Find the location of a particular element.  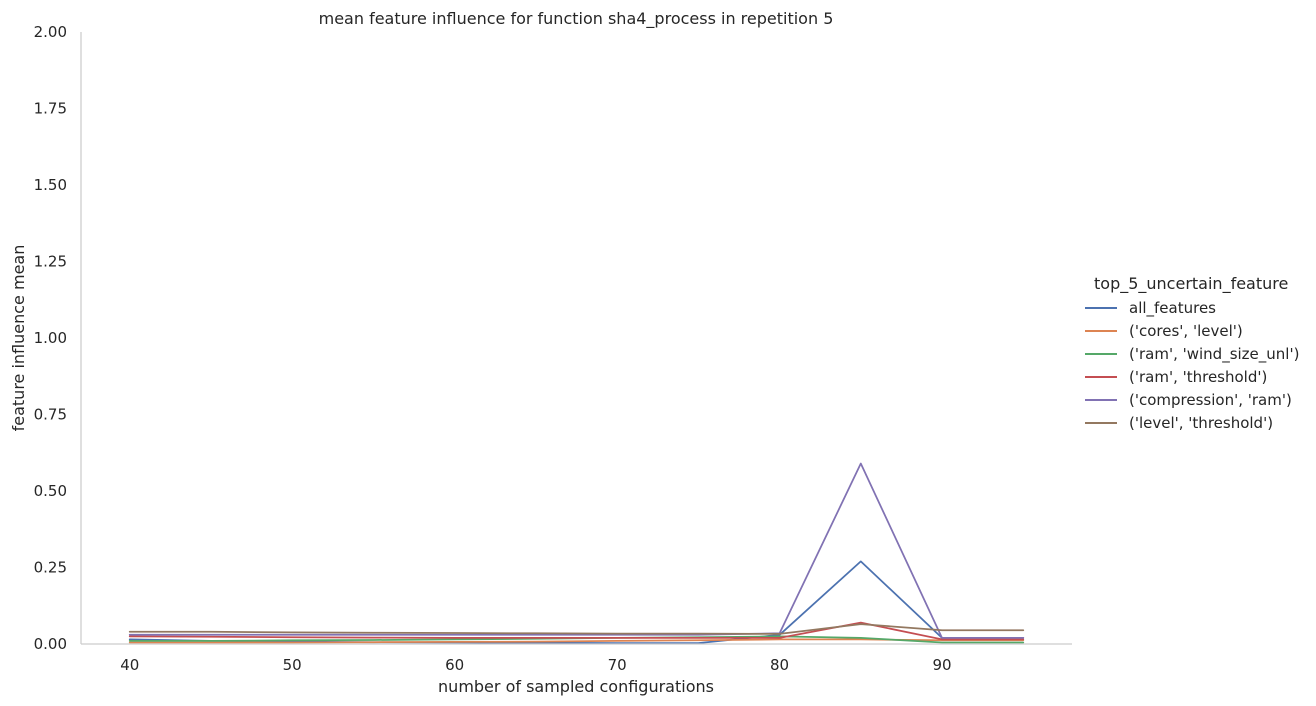

y-tick-label: 0.25 is located at coordinates (50, 568).